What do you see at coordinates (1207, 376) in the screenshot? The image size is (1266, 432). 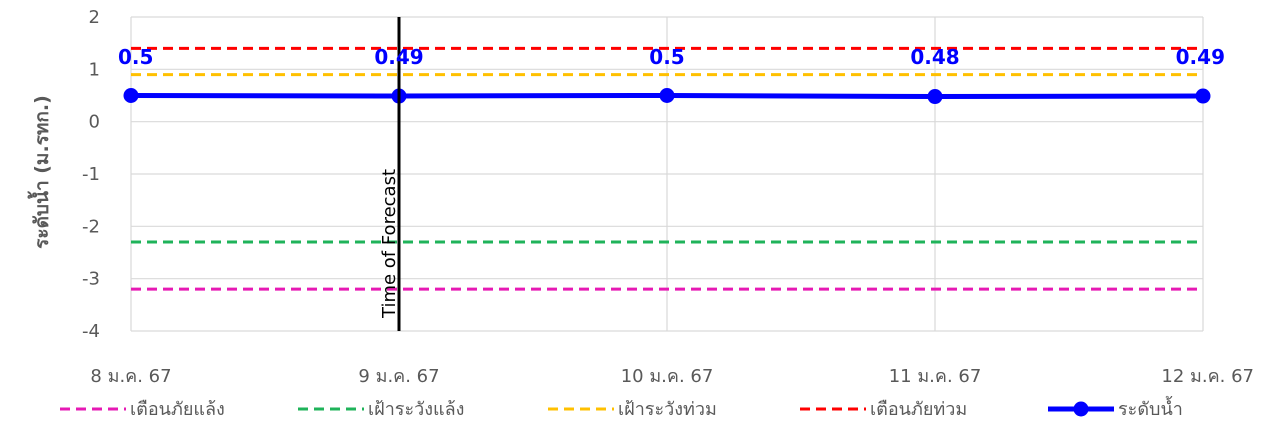 I see `x-tick-label: 12 ม.ค. 67` at bounding box center [1207, 376].